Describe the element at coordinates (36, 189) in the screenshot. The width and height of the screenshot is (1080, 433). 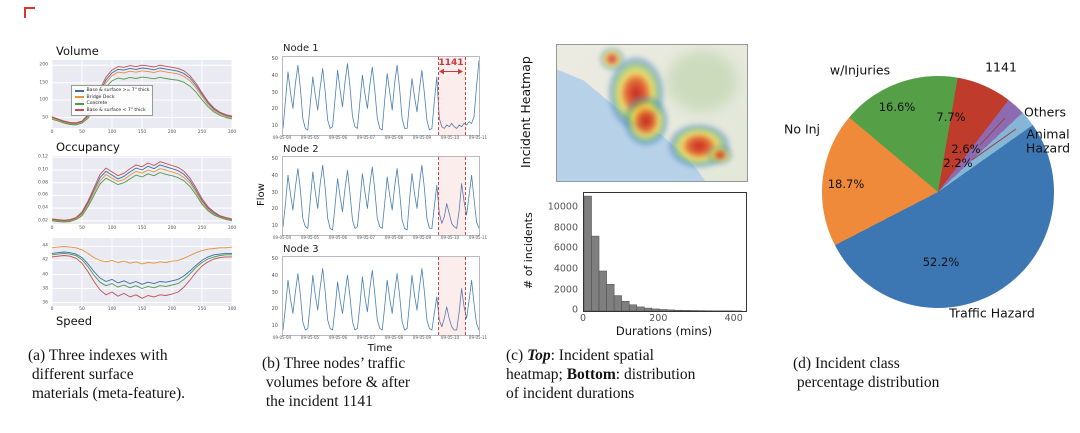
I see `occupancy-y-ticks: 0.02 0.04 0.06 0.08 0.10 0.12` at that location.